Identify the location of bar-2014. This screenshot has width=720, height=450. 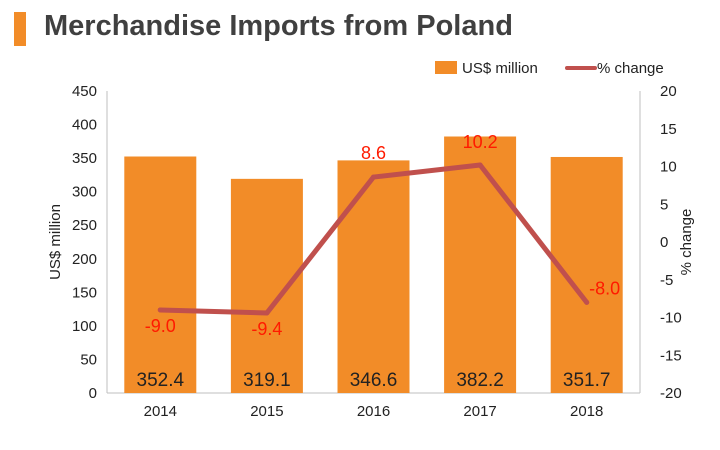
(160, 274).